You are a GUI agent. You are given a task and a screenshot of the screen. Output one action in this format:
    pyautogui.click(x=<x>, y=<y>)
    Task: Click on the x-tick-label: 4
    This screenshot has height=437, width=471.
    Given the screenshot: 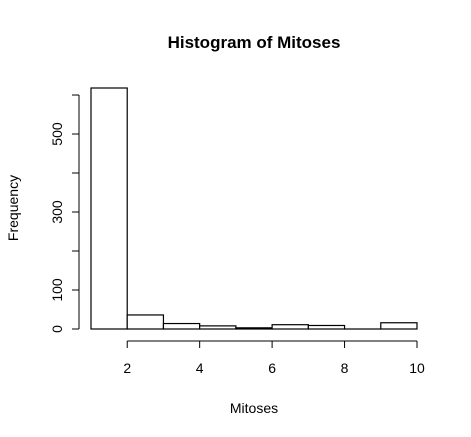 What is the action you would take?
    pyautogui.click(x=200, y=368)
    